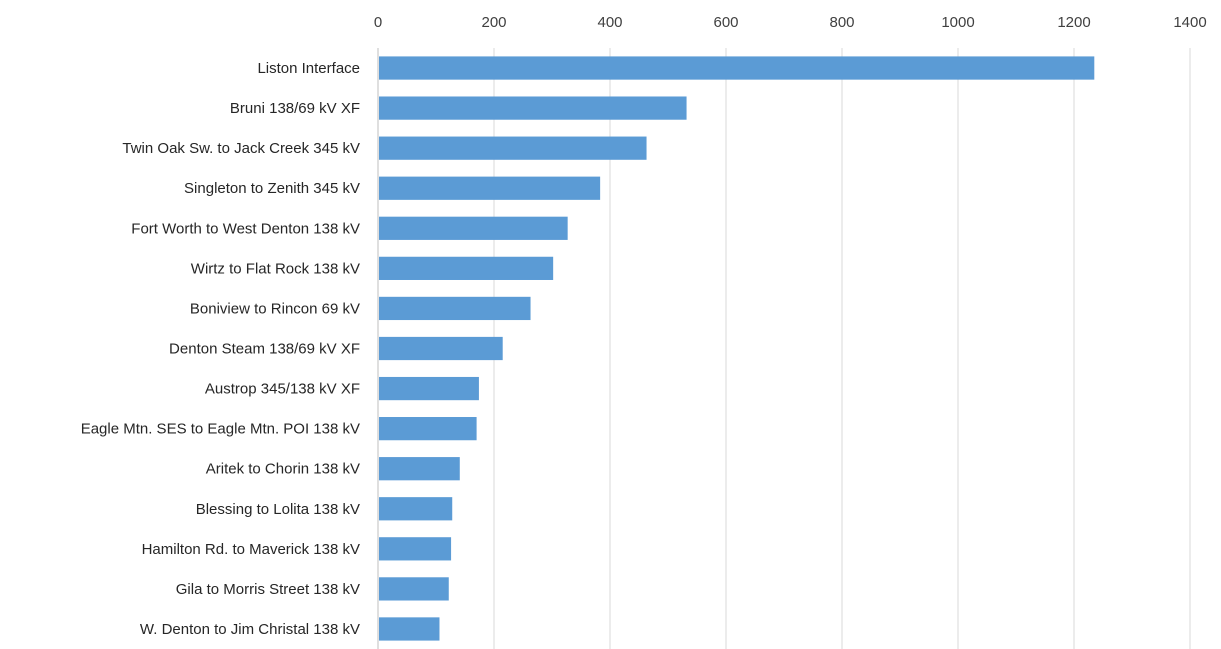 This screenshot has width=1221, height=649. I want to click on x-tick-label: 600, so click(725, 22).